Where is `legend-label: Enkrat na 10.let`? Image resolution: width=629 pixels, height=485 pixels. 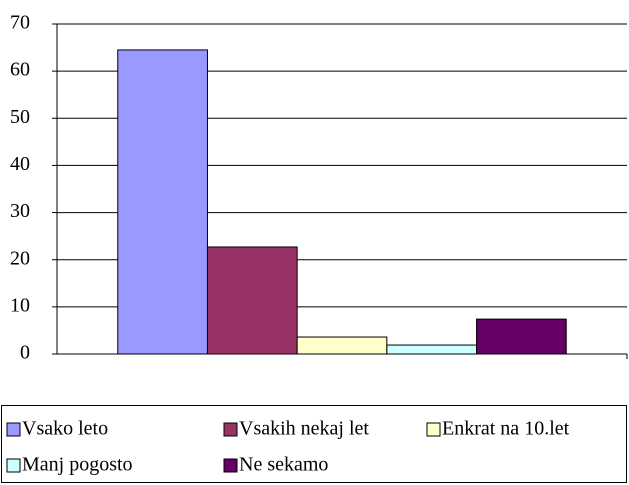 legend-label: Enkrat na 10.let is located at coordinates (506, 429).